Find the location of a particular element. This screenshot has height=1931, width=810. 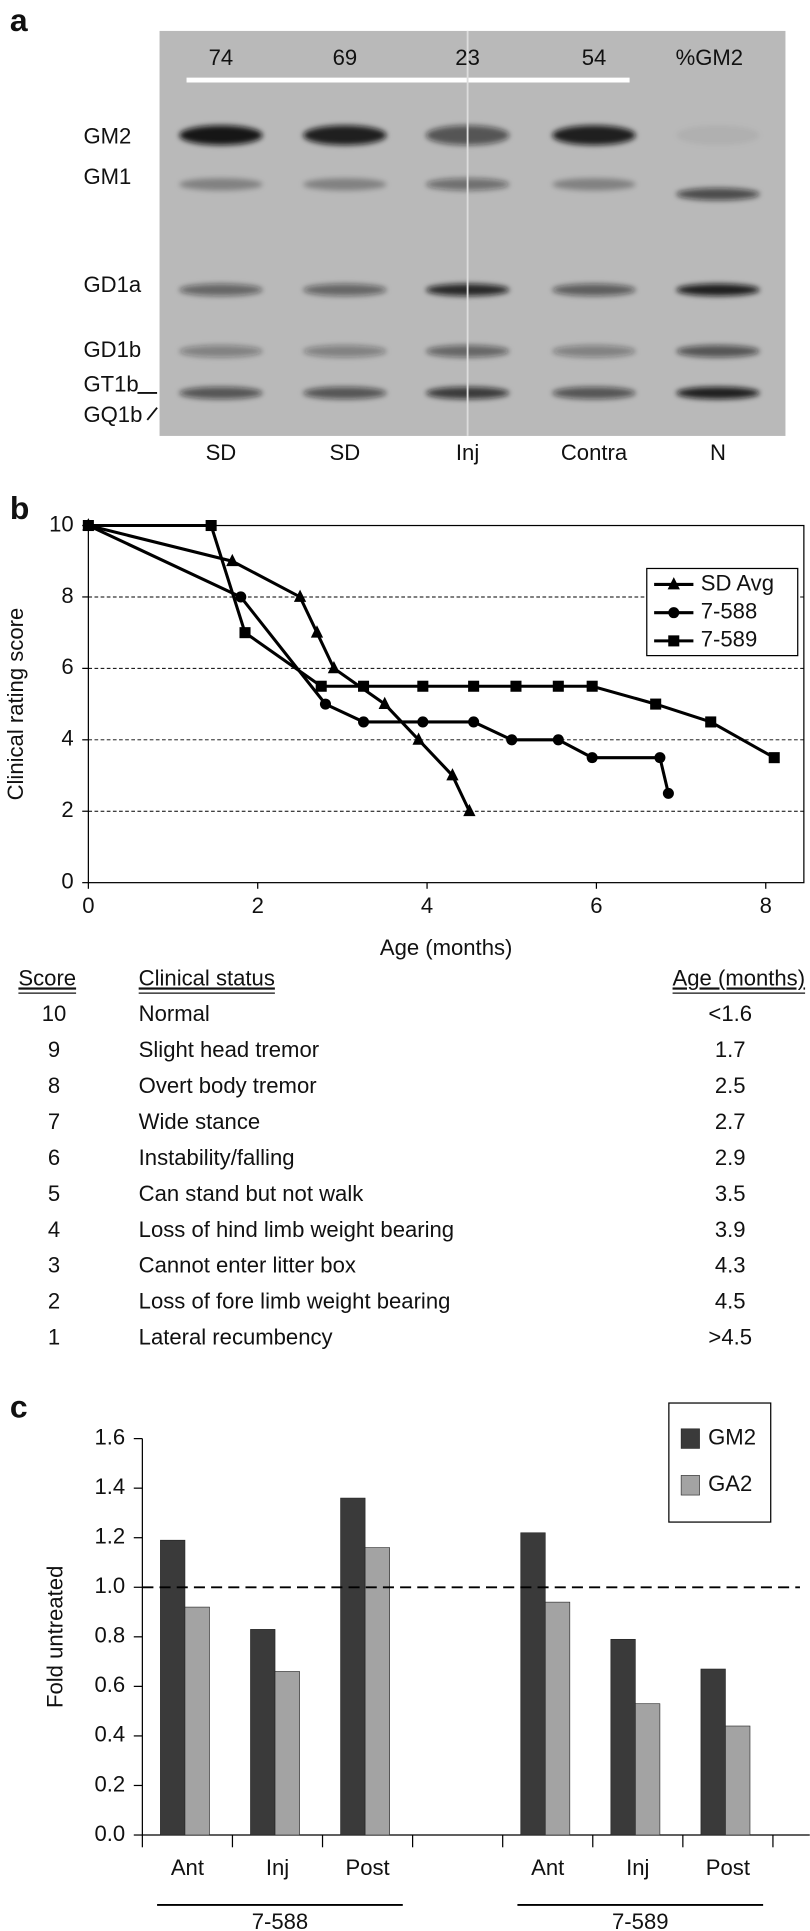

y-tick-label: 0.8 is located at coordinates (109, 1635).